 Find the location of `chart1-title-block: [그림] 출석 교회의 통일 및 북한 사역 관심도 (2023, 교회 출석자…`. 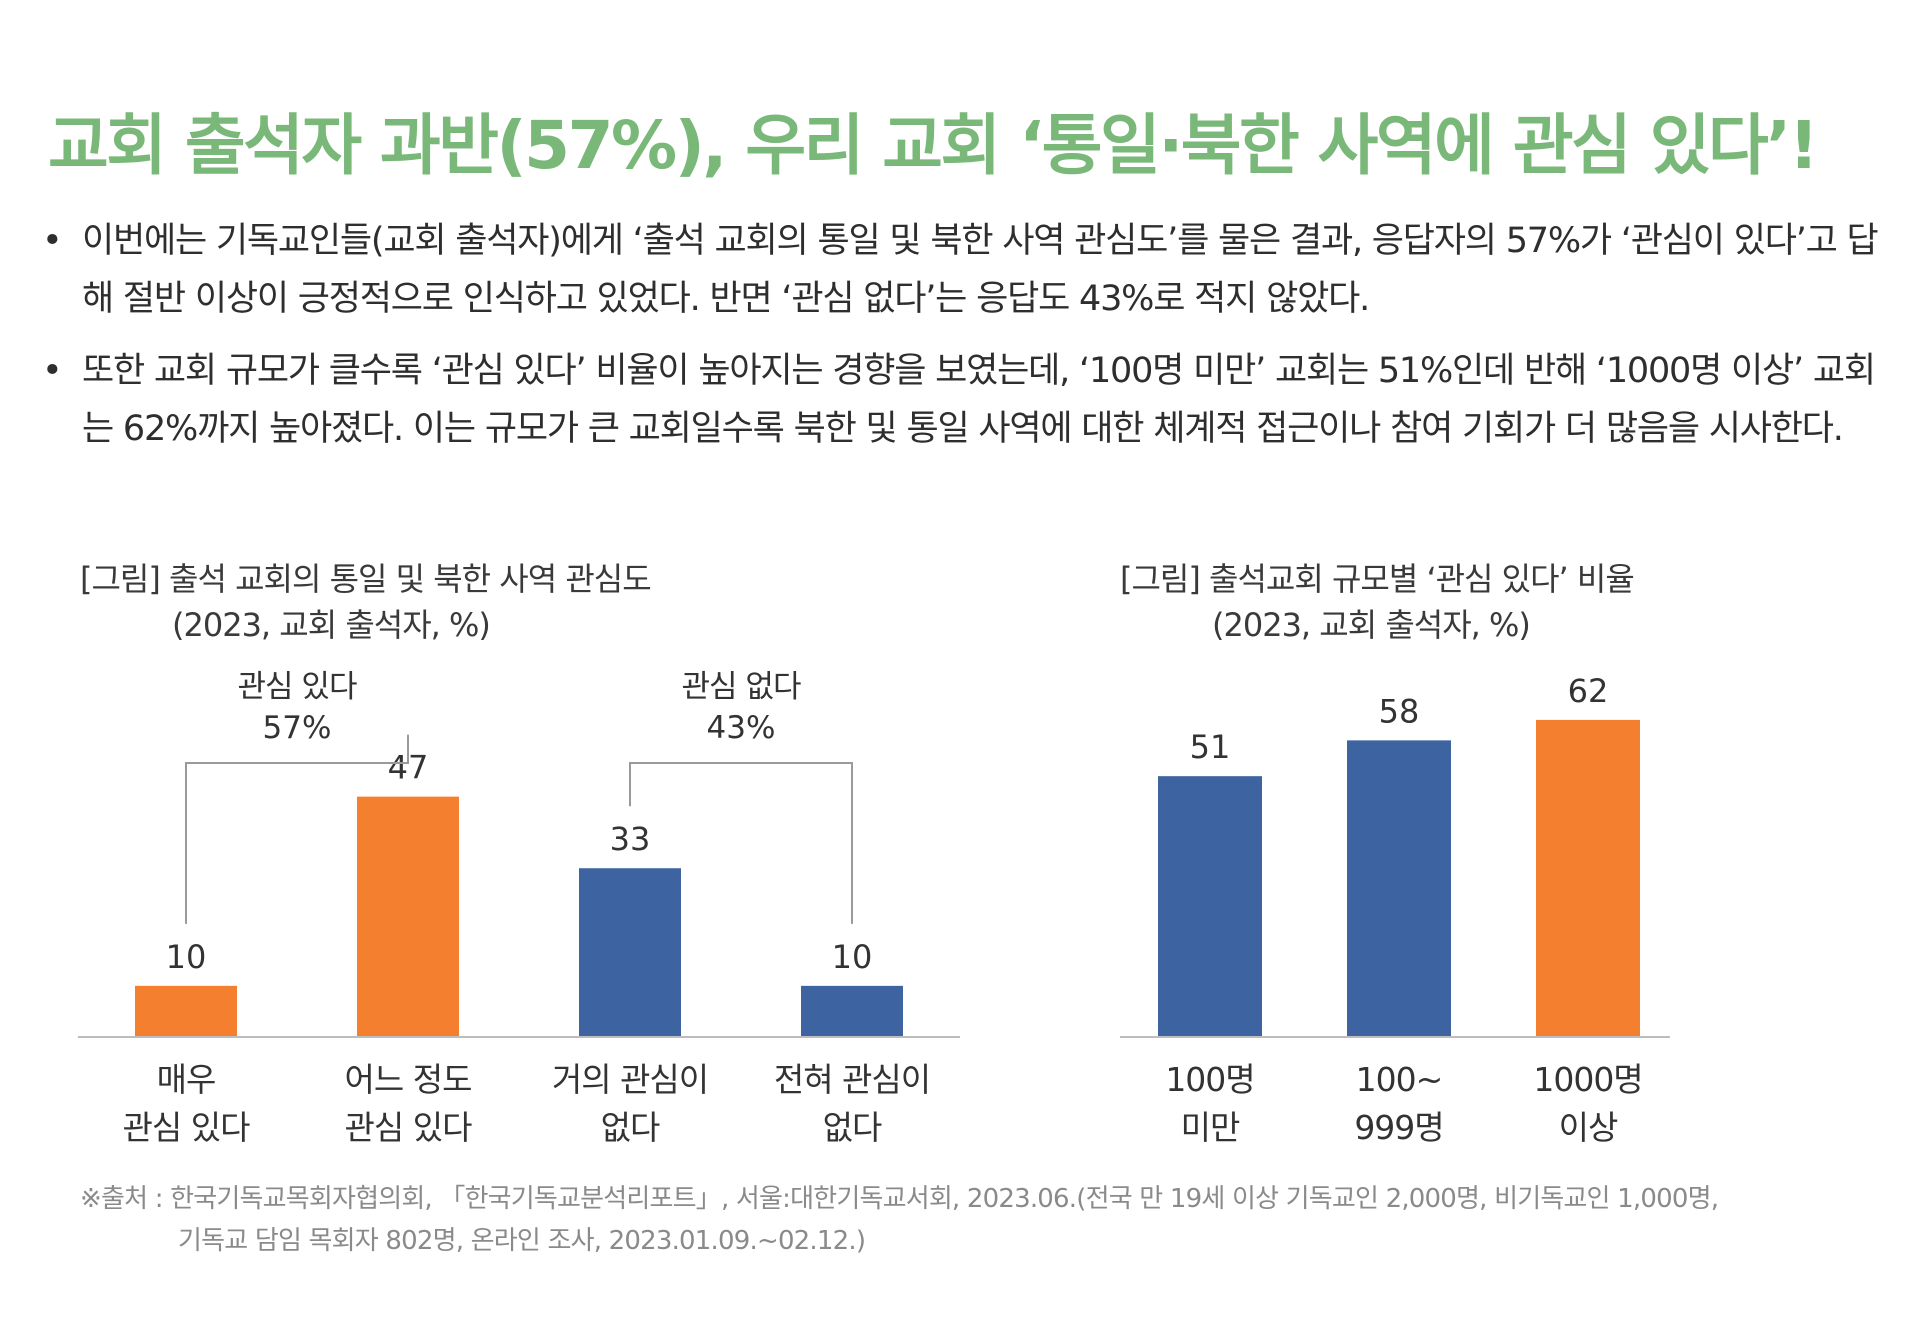

chart1-title-block: [그림] 출석 교회의 통일 및 북한 사역 관심도 (2023, 교회 출석자… is located at coordinates (366, 602).